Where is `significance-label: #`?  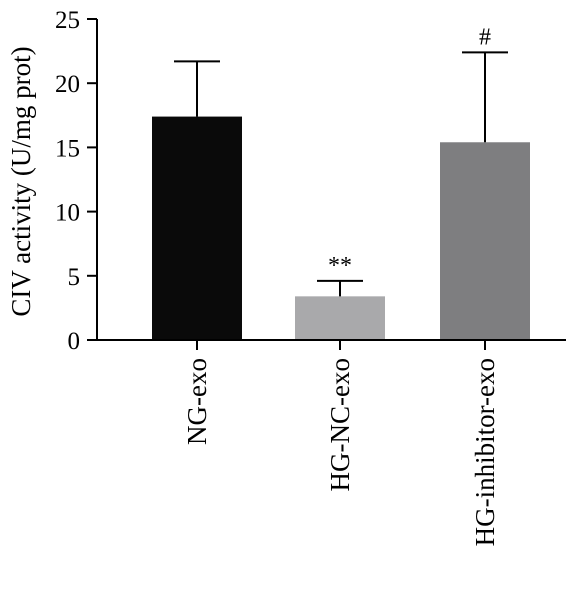 significance-label: # is located at coordinates (485, 37).